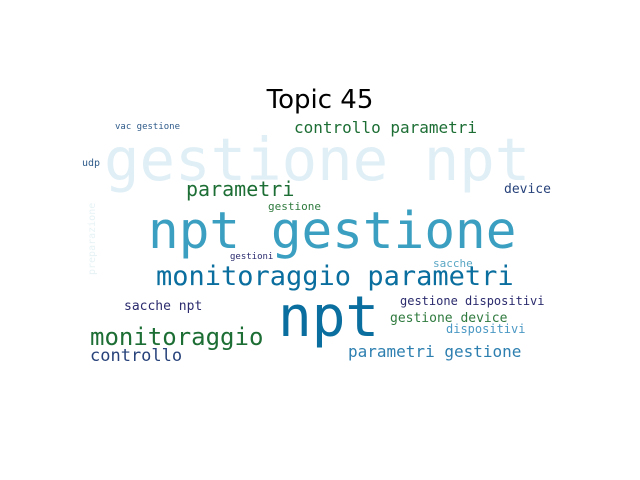 The width and height of the screenshot is (640, 480). What do you see at coordinates (177, 337) in the screenshot?
I see `word-monitoraggio: monitoraggio` at bounding box center [177, 337].